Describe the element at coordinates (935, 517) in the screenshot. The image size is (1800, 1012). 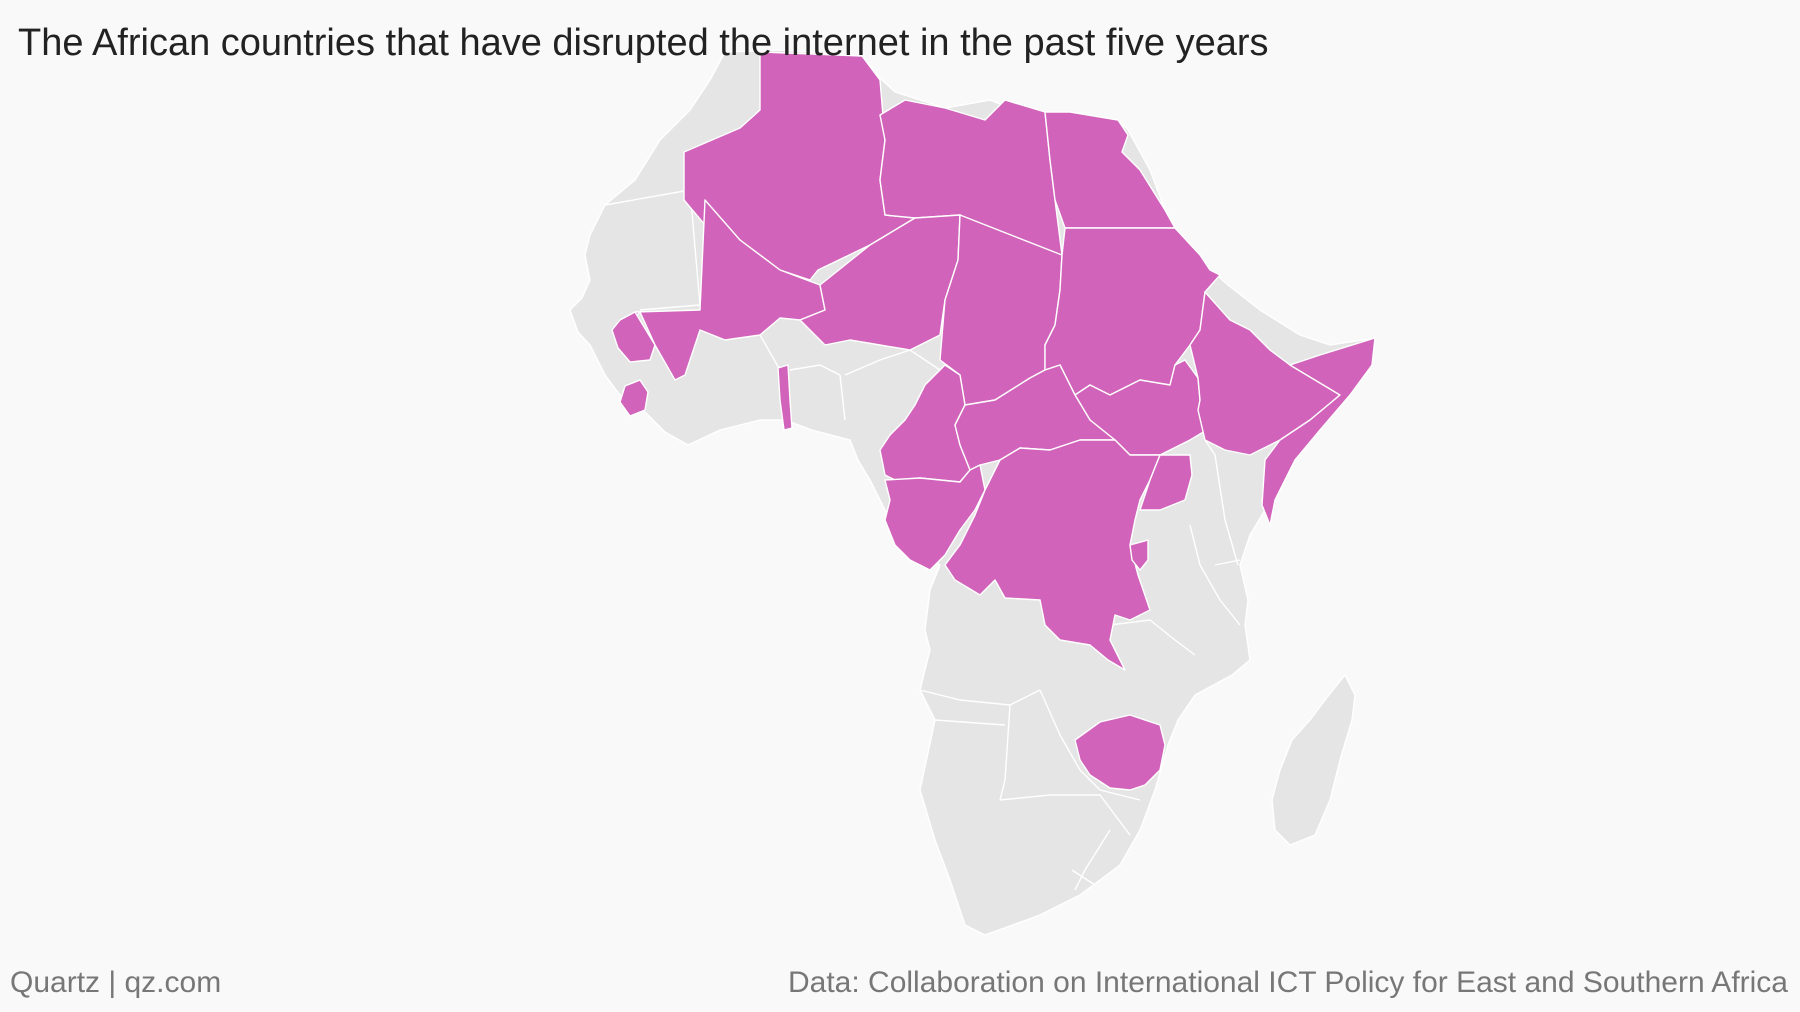
I see `country-gabon-congo` at that location.